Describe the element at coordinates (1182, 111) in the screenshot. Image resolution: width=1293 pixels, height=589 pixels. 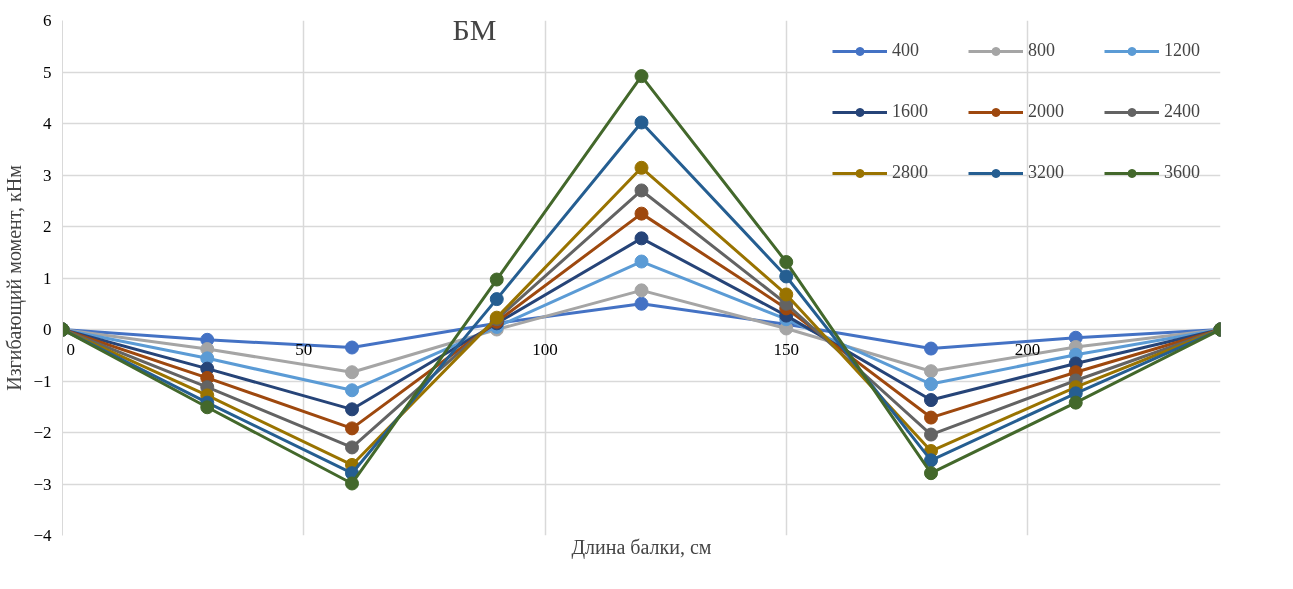
I see `legend-label: 2400` at that location.